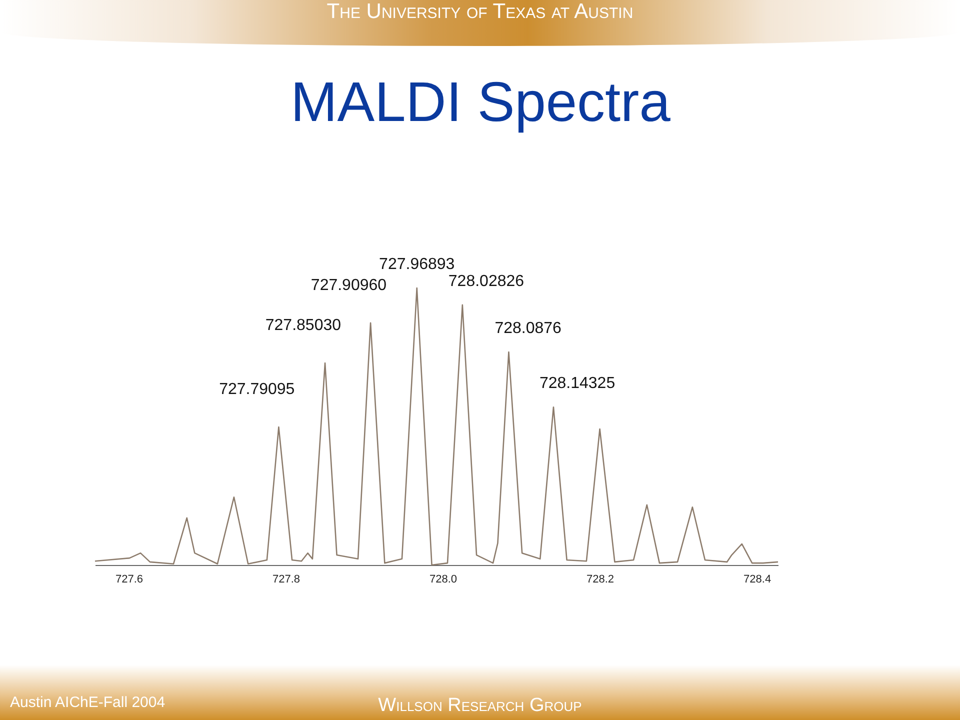  I want to click on x-tick-label: 727.6, so click(129, 580).